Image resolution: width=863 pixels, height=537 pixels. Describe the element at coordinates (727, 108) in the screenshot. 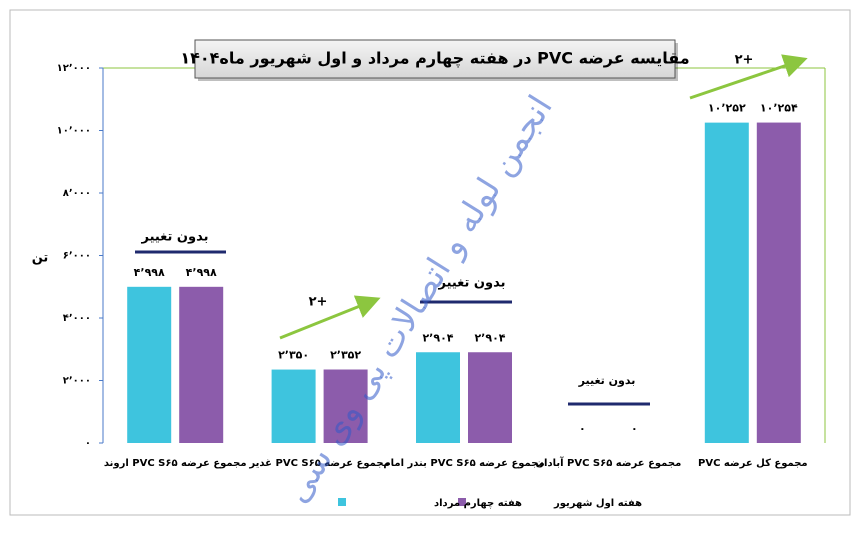

I see `value-label: ۱۰٬۲۵۲` at that location.